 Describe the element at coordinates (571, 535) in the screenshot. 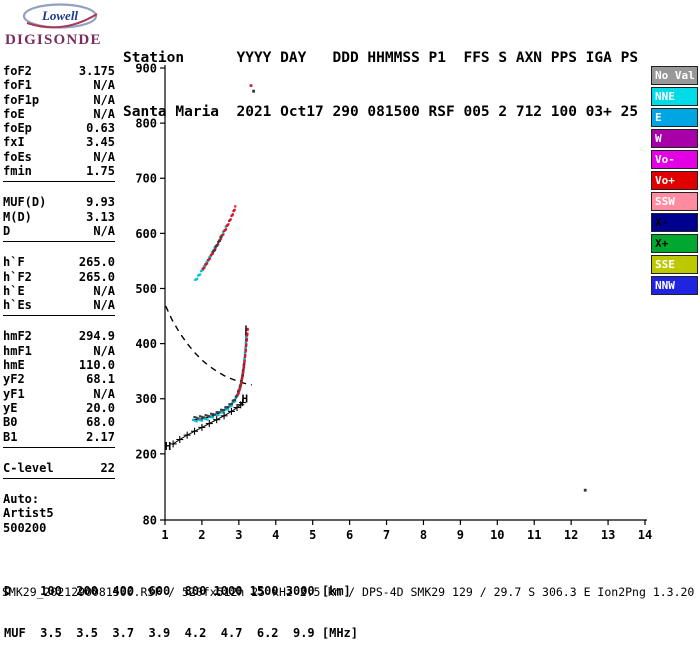

I see `x-tick-label: 12` at that location.